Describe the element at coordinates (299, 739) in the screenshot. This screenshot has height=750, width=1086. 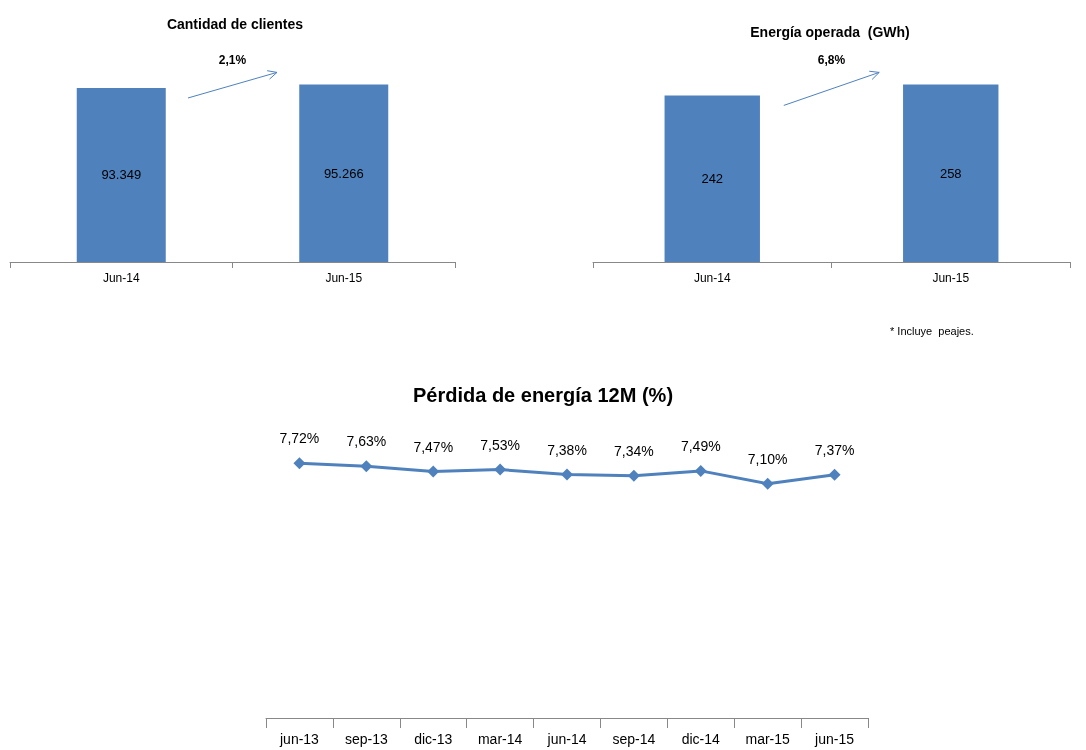
I see `x-tick-label: jun-13` at that location.